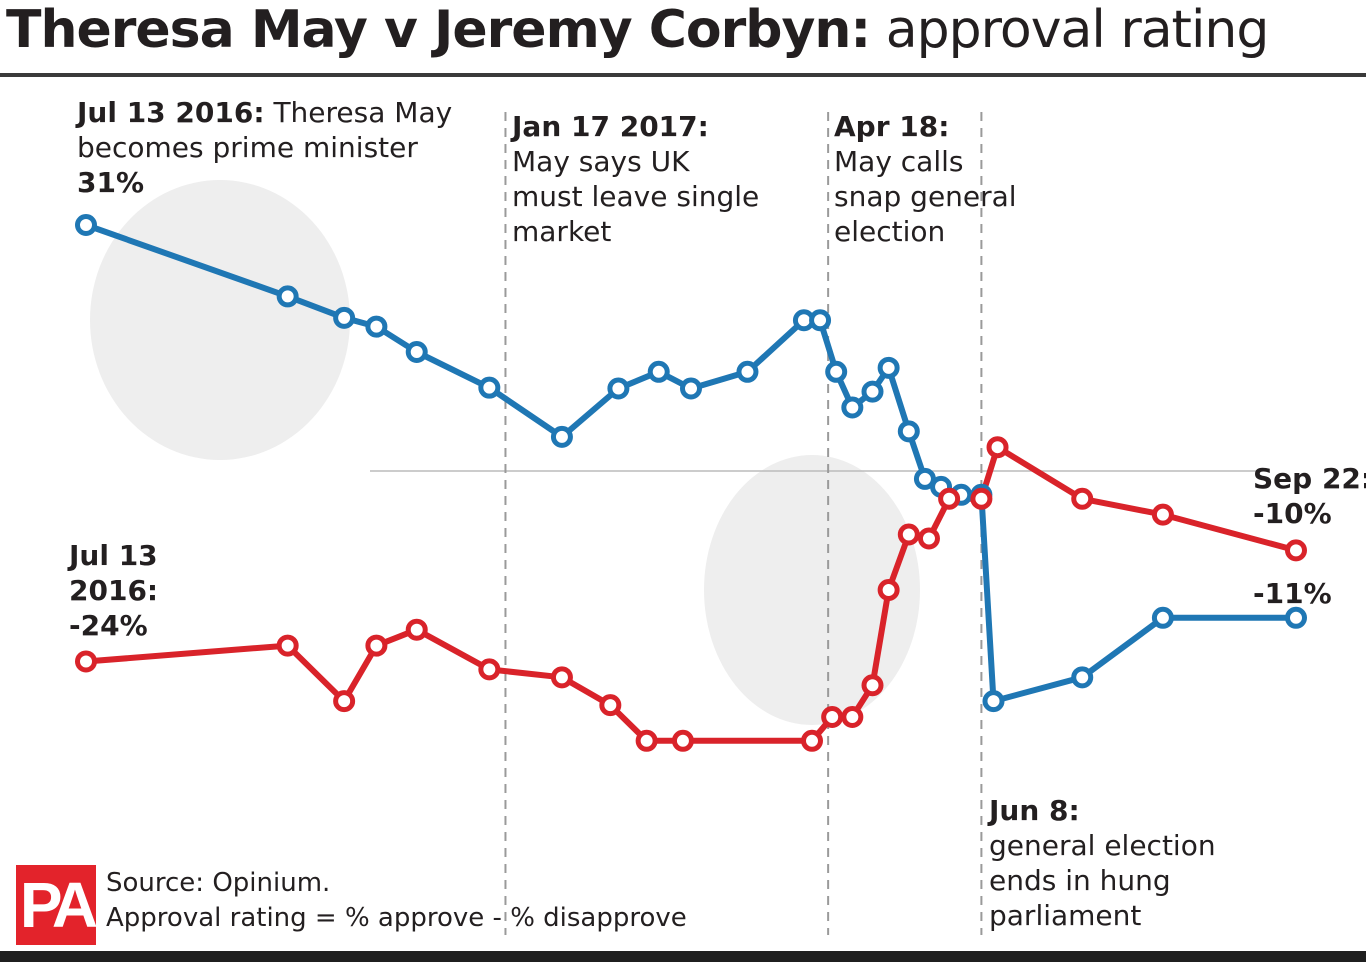  Describe the element at coordinates (57, 905) in the screenshot. I see `pa-logo: PA` at that location.